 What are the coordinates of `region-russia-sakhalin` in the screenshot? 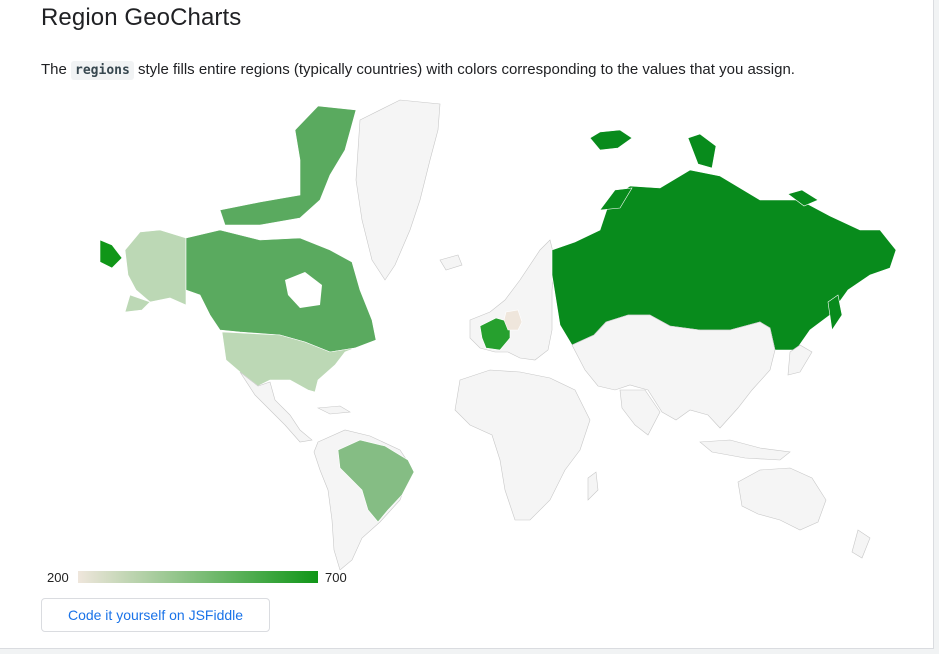 It's located at (835, 312).